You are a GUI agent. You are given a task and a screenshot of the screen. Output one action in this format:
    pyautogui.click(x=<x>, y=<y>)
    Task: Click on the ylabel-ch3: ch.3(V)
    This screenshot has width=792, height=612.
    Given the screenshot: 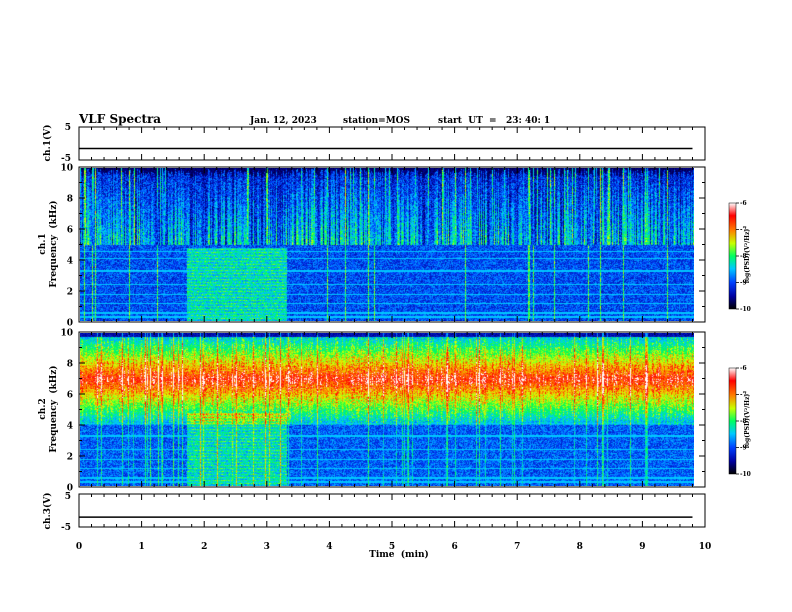 What is the action you would take?
    pyautogui.click(x=47, y=511)
    